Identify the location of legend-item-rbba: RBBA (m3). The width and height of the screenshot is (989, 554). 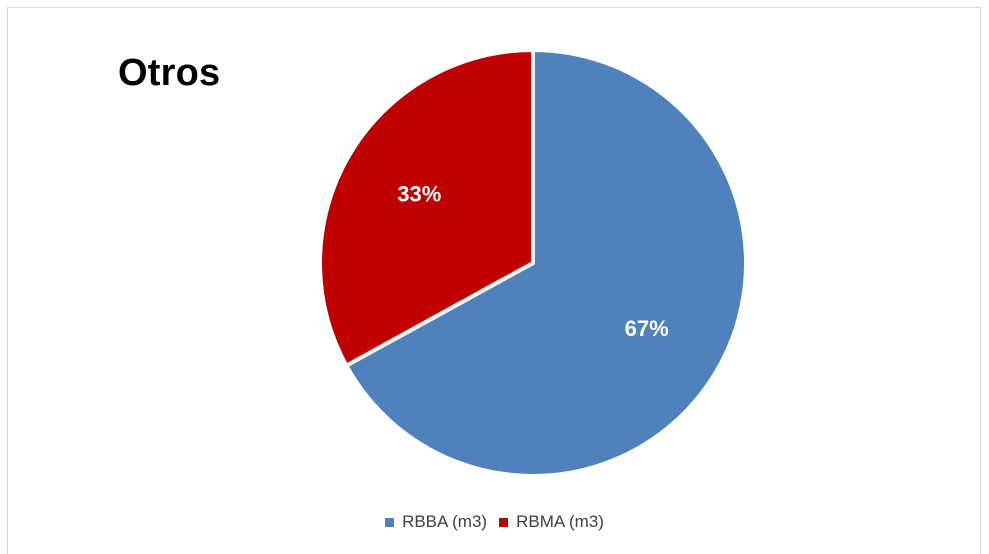
(436, 522).